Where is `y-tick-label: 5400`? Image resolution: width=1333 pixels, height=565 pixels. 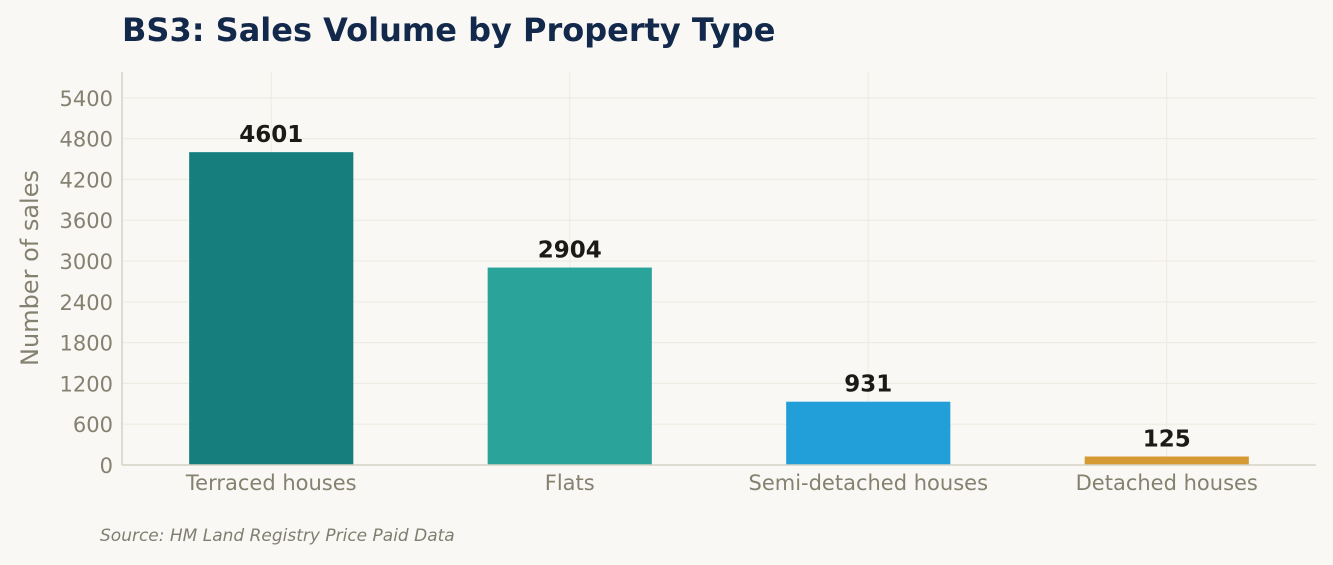
y-tick-label: 5400 is located at coordinates (86, 99).